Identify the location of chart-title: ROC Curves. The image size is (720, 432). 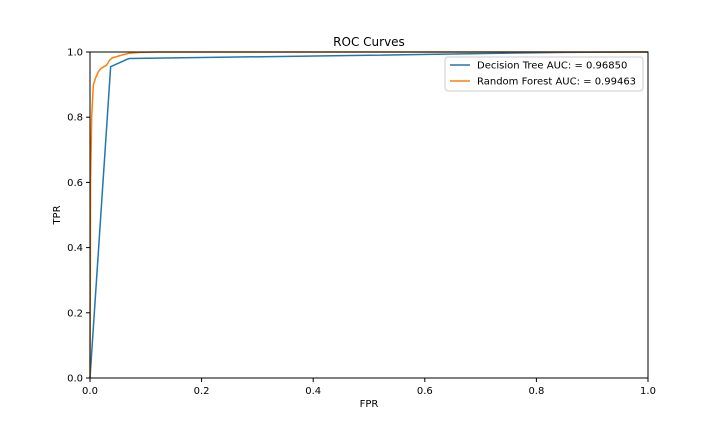
(369, 42).